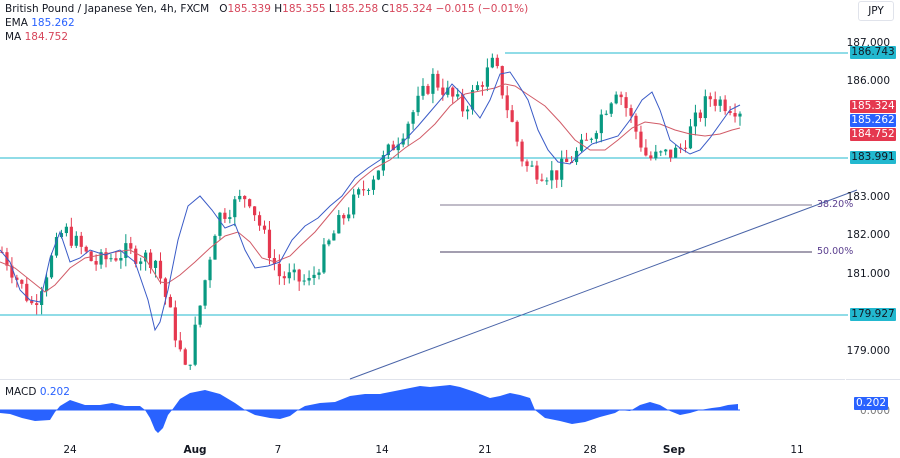 The height and width of the screenshot is (458, 900). What do you see at coordinates (868, 235) in the screenshot?
I see `price-tick: 182.000` at bounding box center [868, 235].